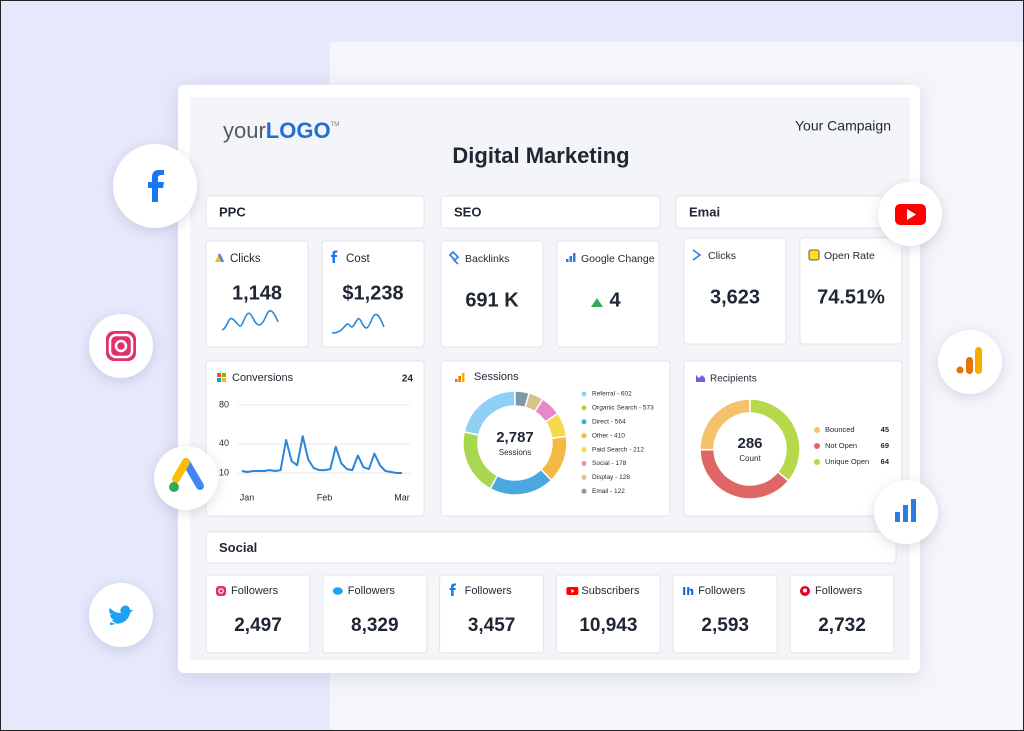 The width and height of the screenshot is (1024, 731). I want to click on metric-value: 4, so click(615, 300).